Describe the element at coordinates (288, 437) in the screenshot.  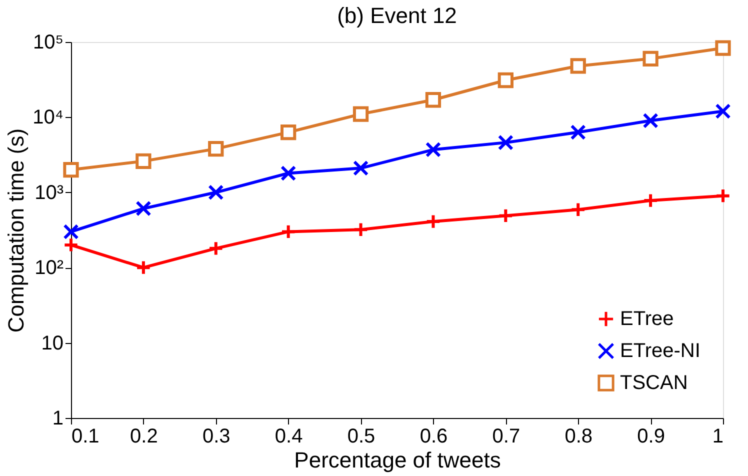
I see `x-tick-label: 0.4` at that location.